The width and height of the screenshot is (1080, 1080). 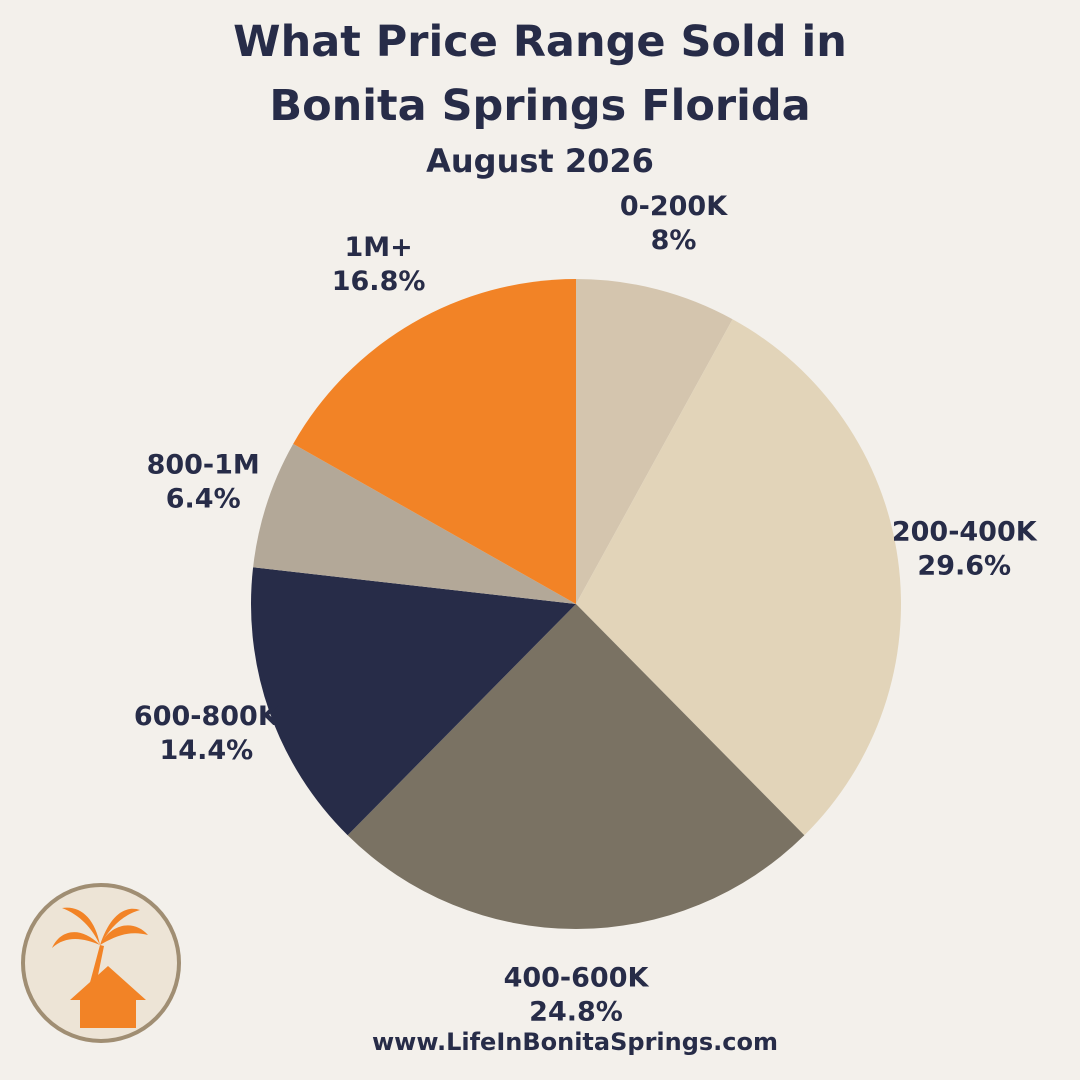 What do you see at coordinates (207, 716) in the screenshot?
I see `slice-label: 600-800K` at bounding box center [207, 716].